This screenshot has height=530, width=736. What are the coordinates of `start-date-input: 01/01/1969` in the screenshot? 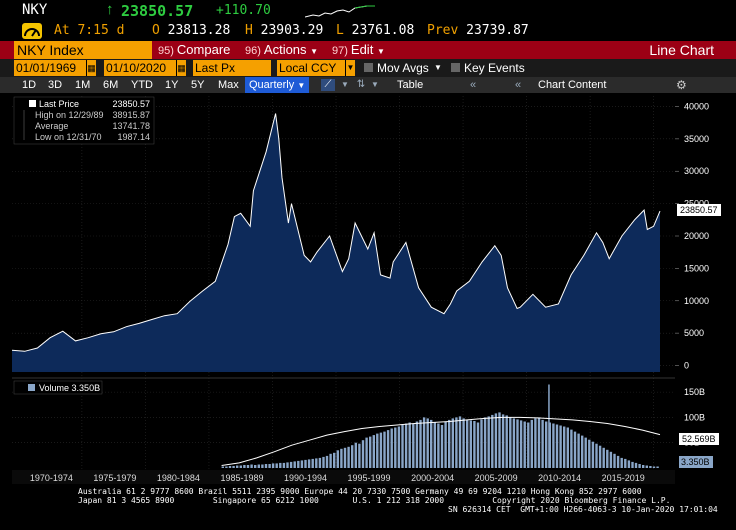 It's located at (50, 68).